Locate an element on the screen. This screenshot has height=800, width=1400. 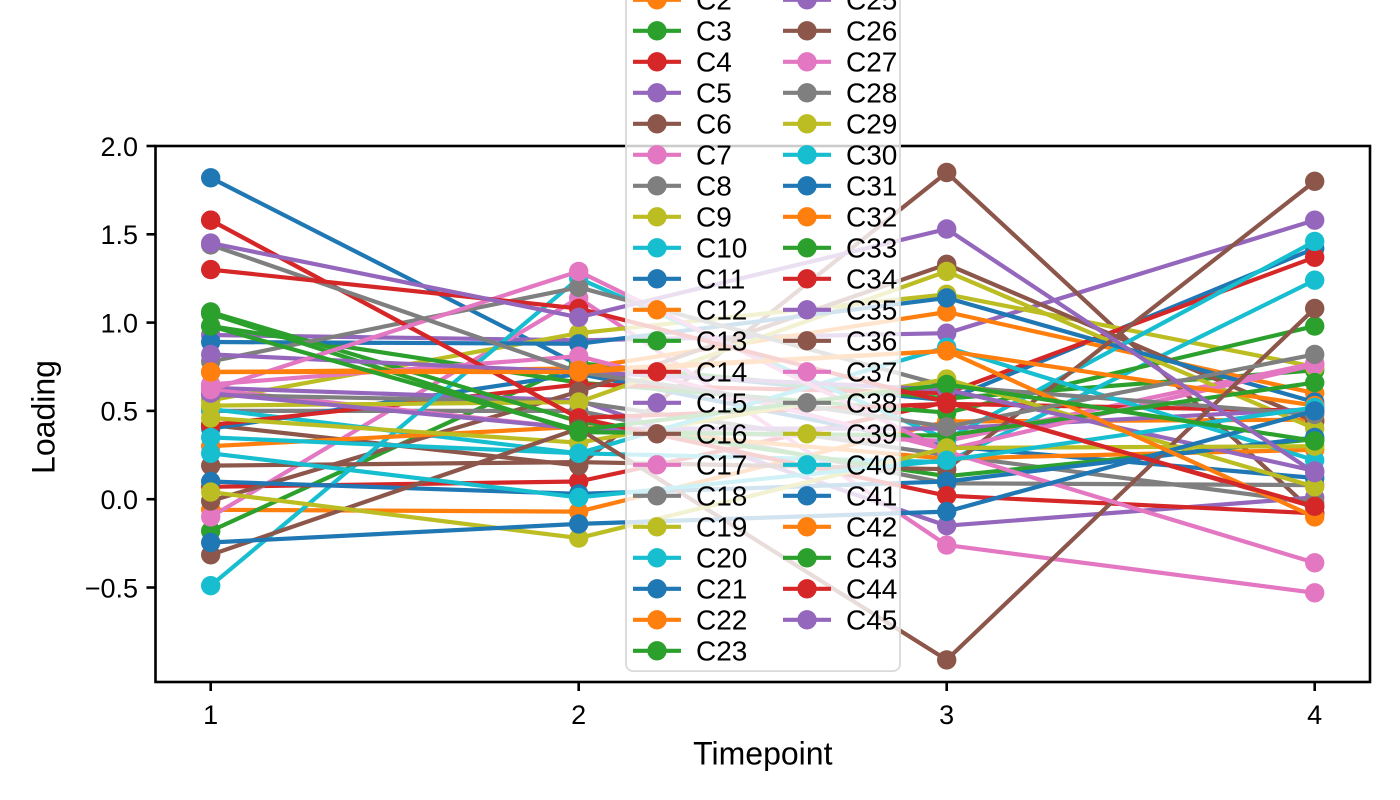
svg-text: C35 is located at coordinates (871, 309).